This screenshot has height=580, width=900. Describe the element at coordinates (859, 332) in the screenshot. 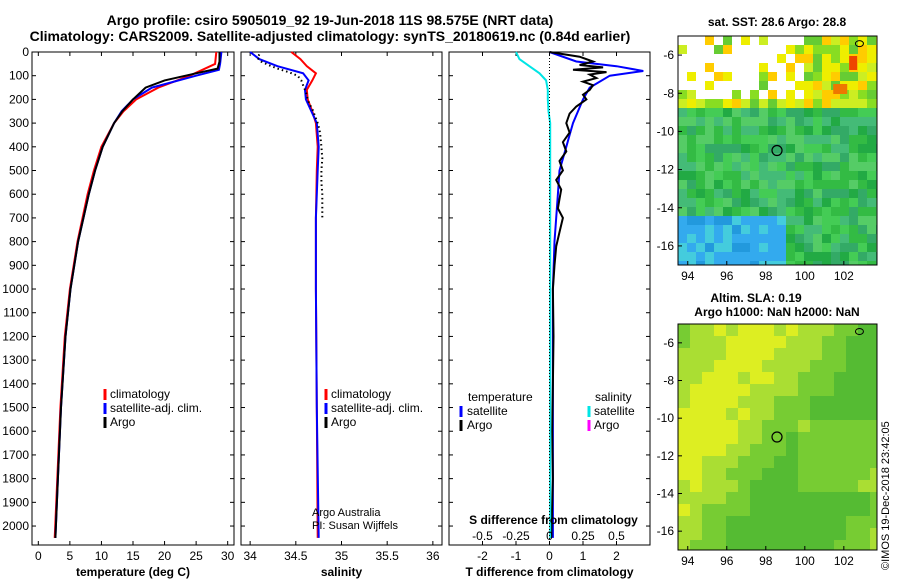

I see `island-outline` at that location.